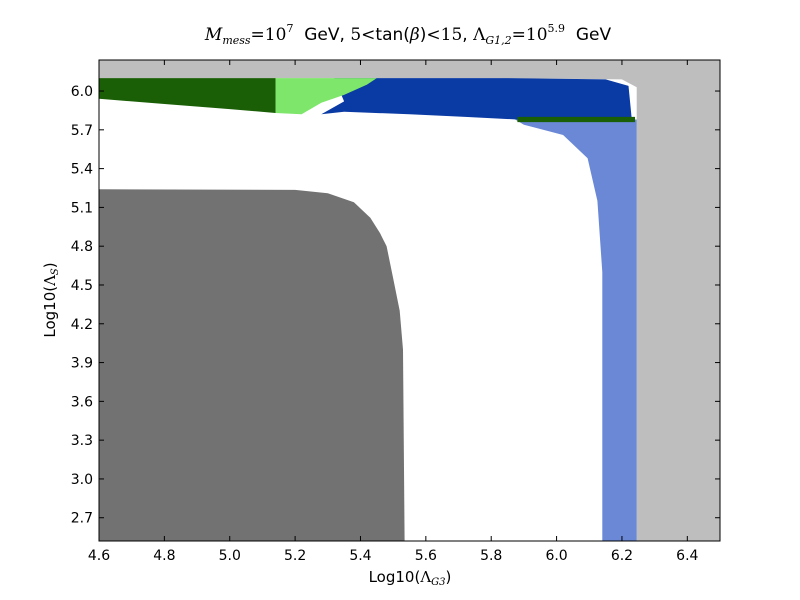 The image size is (800, 600). I want to click on y-axis-title-prefix: Log10(, so click(50, 312).